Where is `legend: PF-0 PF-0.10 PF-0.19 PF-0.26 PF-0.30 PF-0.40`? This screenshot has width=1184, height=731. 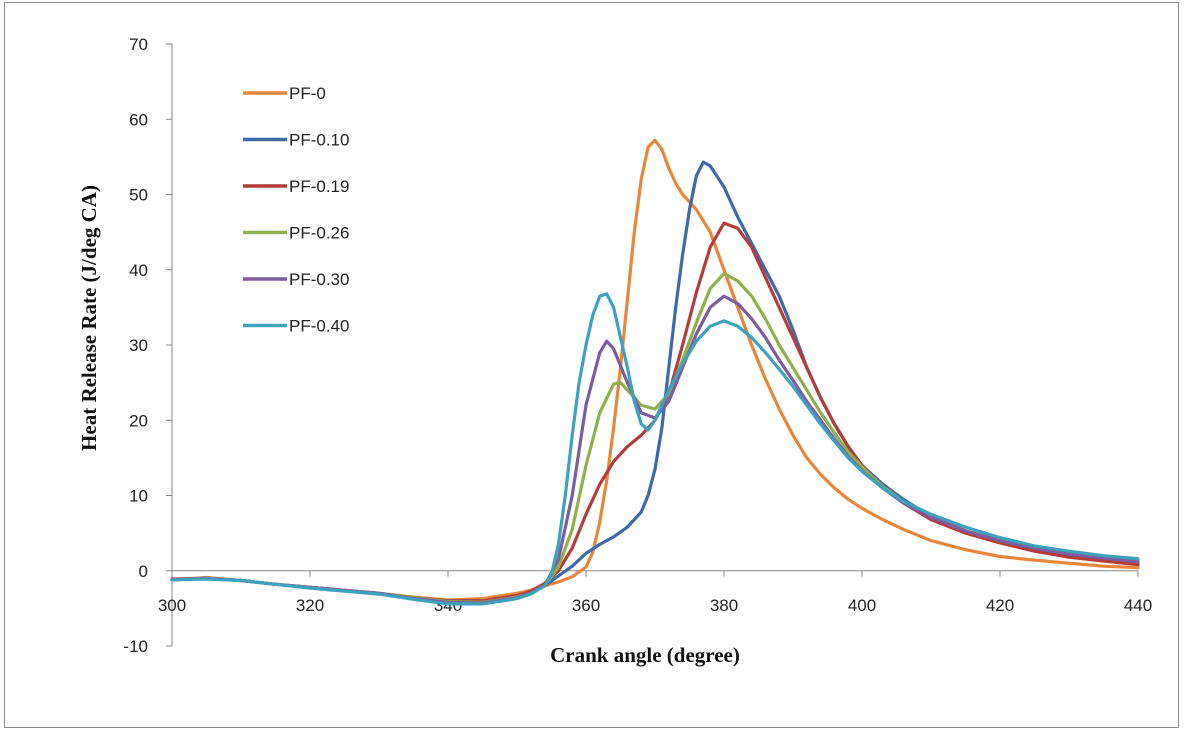
legend: PF-0 PF-0.10 PF-0.19 PF-0.26 PF-0.30 PF-0.40 is located at coordinates (296, 210).